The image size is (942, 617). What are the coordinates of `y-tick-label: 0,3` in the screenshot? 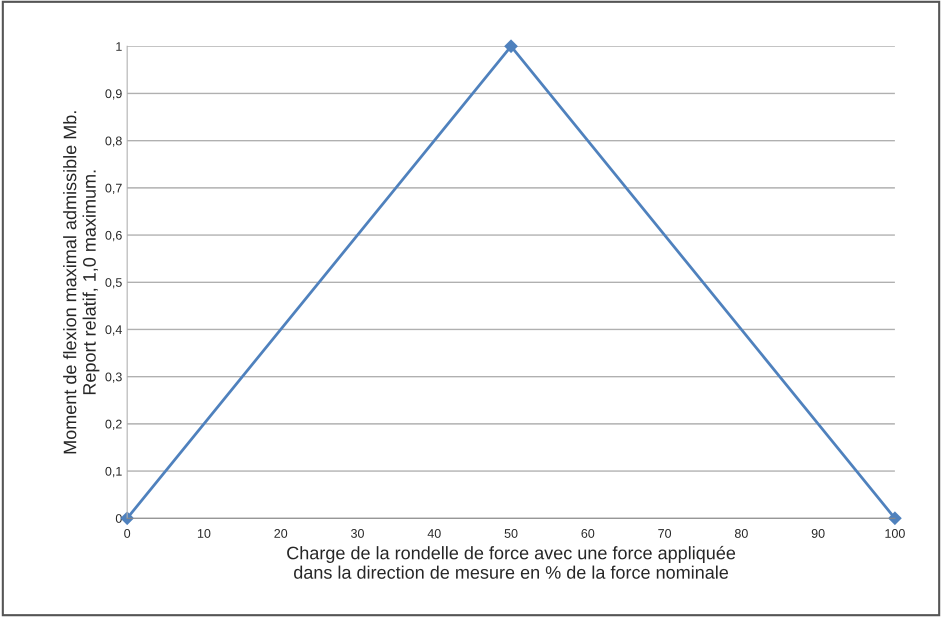 It's located at (113, 377).